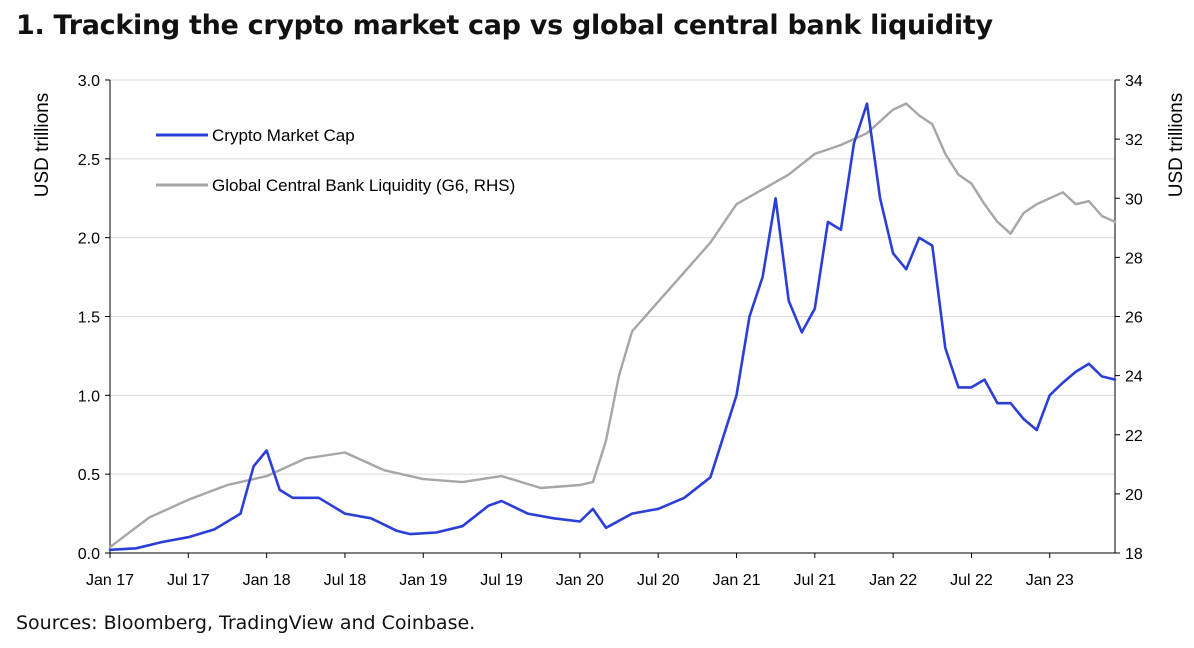 The height and width of the screenshot is (648, 1194). What do you see at coordinates (89, 81) in the screenshot?
I see `left-tick-label: 3.0` at bounding box center [89, 81].